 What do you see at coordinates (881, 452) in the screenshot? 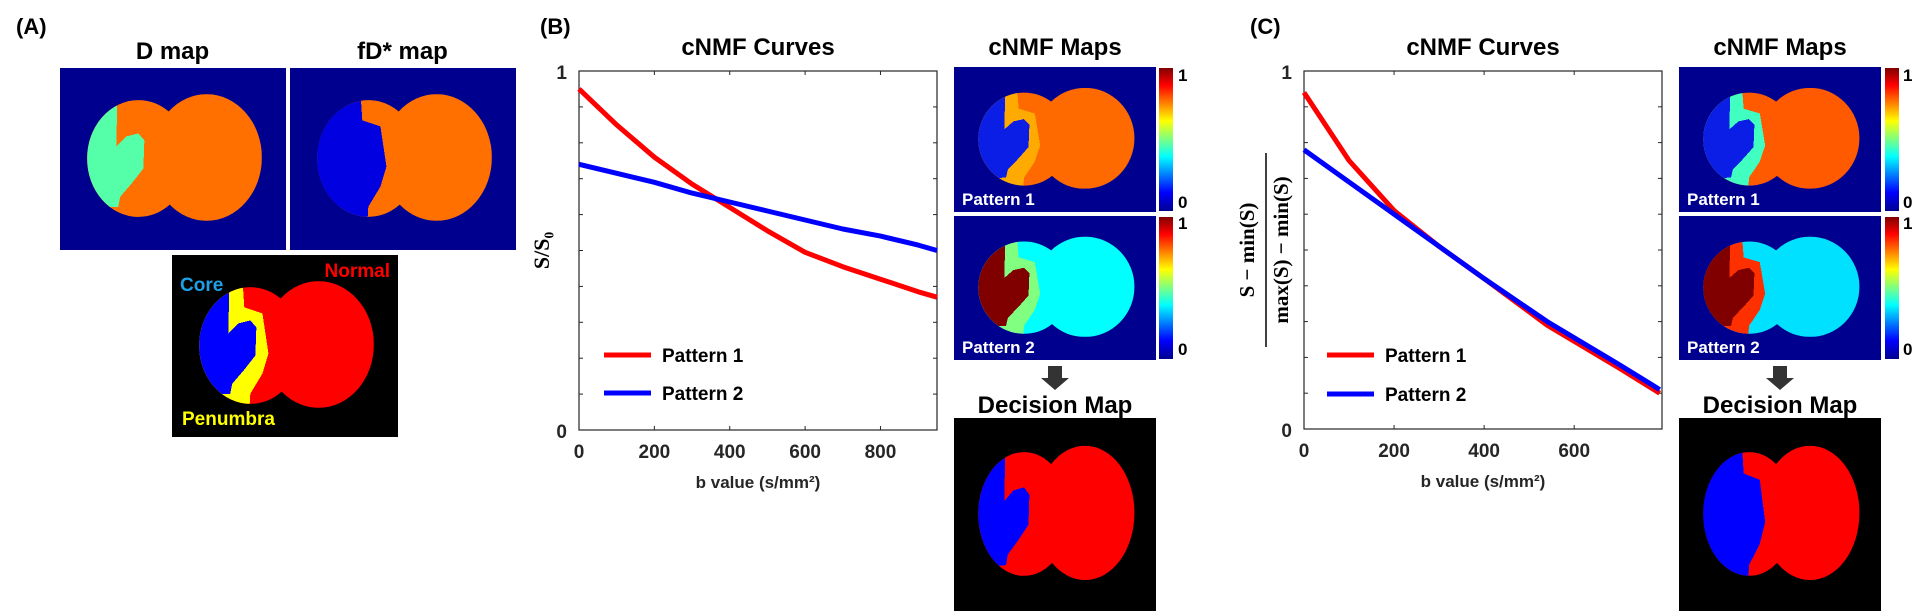
I see `b-xtick-label: 800` at bounding box center [881, 452].